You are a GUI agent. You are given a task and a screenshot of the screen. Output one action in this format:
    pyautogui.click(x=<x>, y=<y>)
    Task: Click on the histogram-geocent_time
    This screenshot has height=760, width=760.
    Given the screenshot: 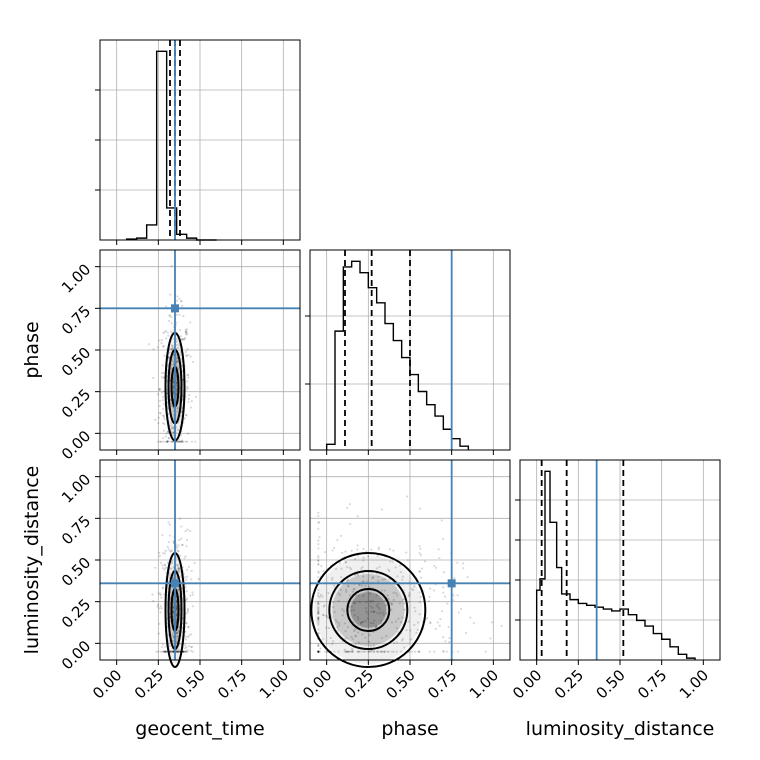 What is the action you would take?
    pyautogui.click(x=171, y=145)
    